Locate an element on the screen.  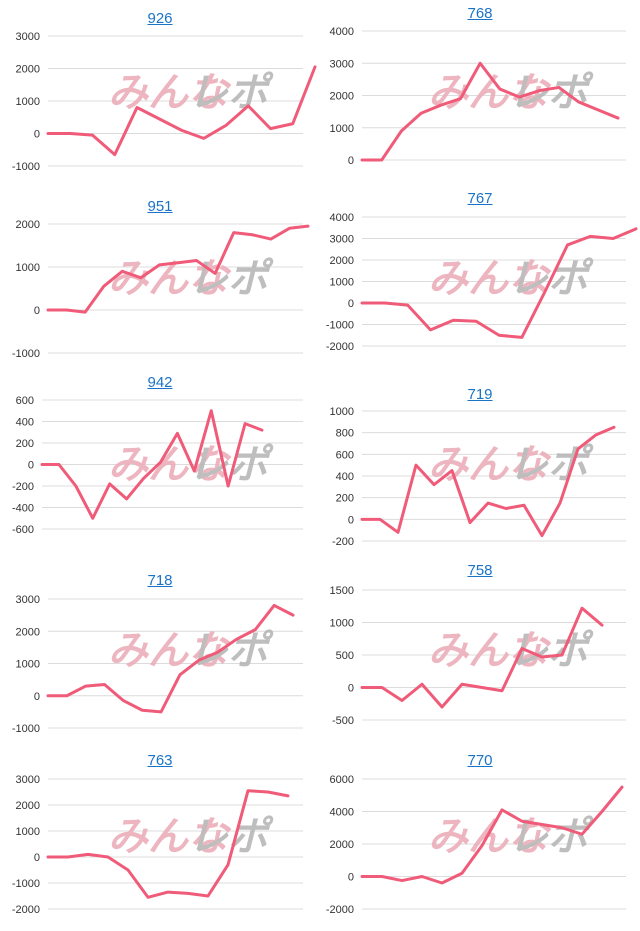
chart-panel: 951 2000 1000 0 -1000 みんな レポ is located at coordinates (160, 279).